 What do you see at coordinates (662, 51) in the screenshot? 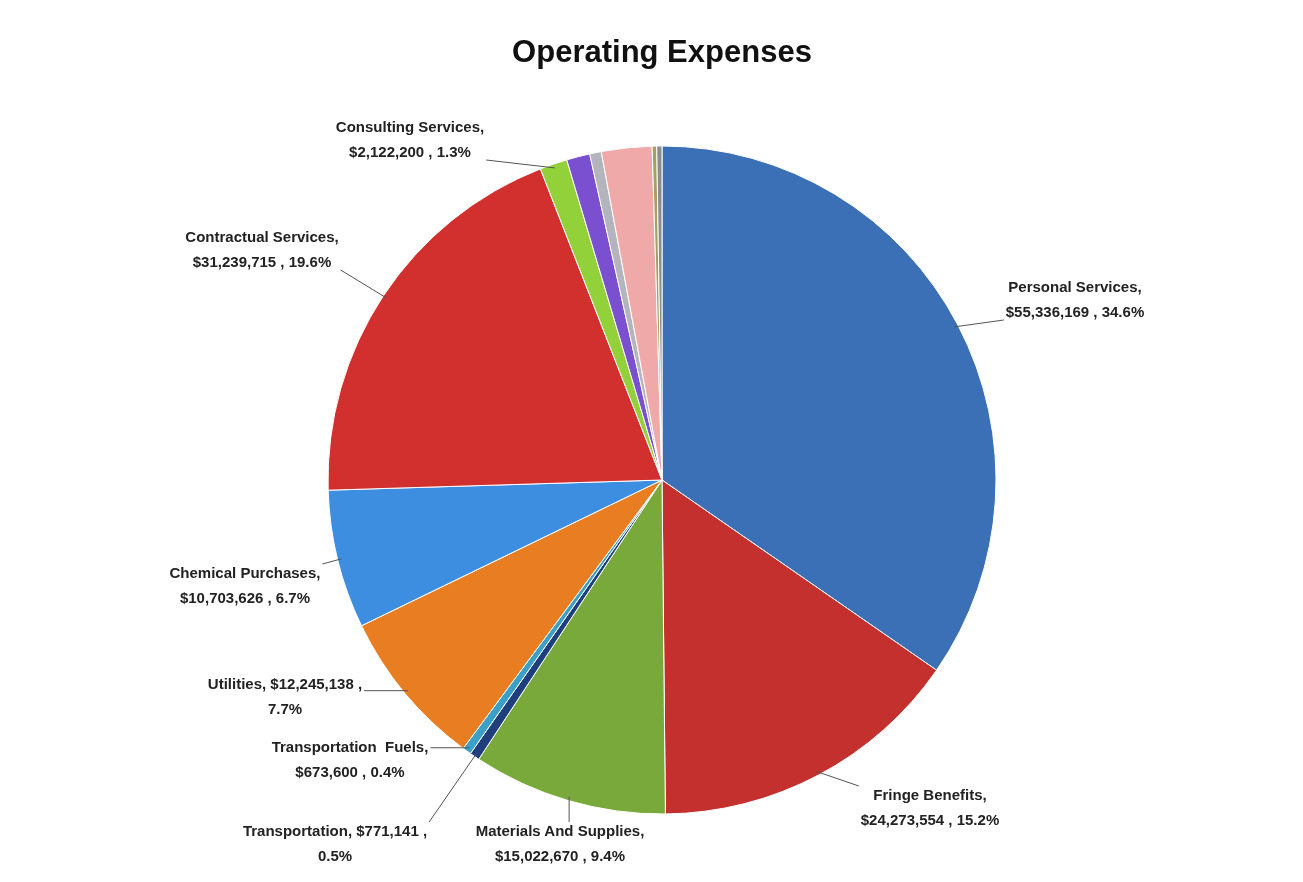
I see `chart-title: Operating Expenses` at bounding box center [662, 51].